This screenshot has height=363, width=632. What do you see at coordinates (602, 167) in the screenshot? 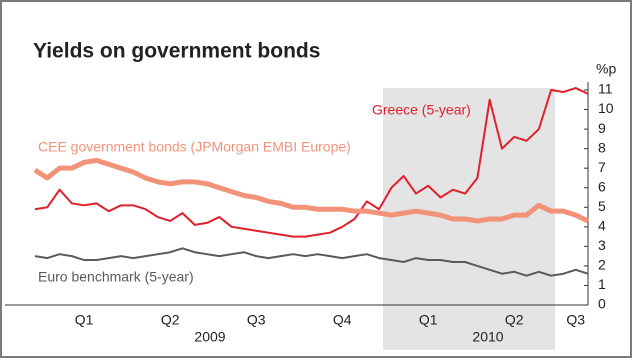
I see `y-tick-label: 7` at bounding box center [602, 167].